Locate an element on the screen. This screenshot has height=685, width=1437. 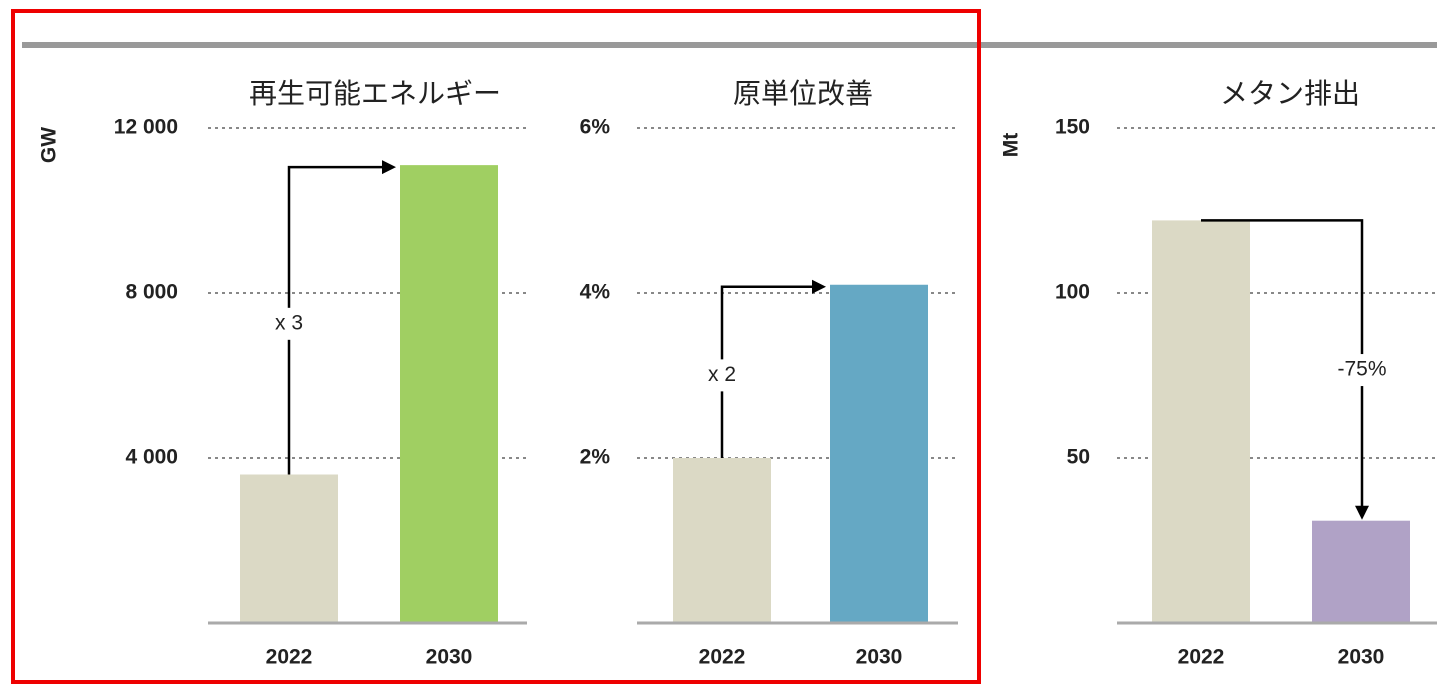
chart-title: 原単位改善 is located at coordinates (803, 93).